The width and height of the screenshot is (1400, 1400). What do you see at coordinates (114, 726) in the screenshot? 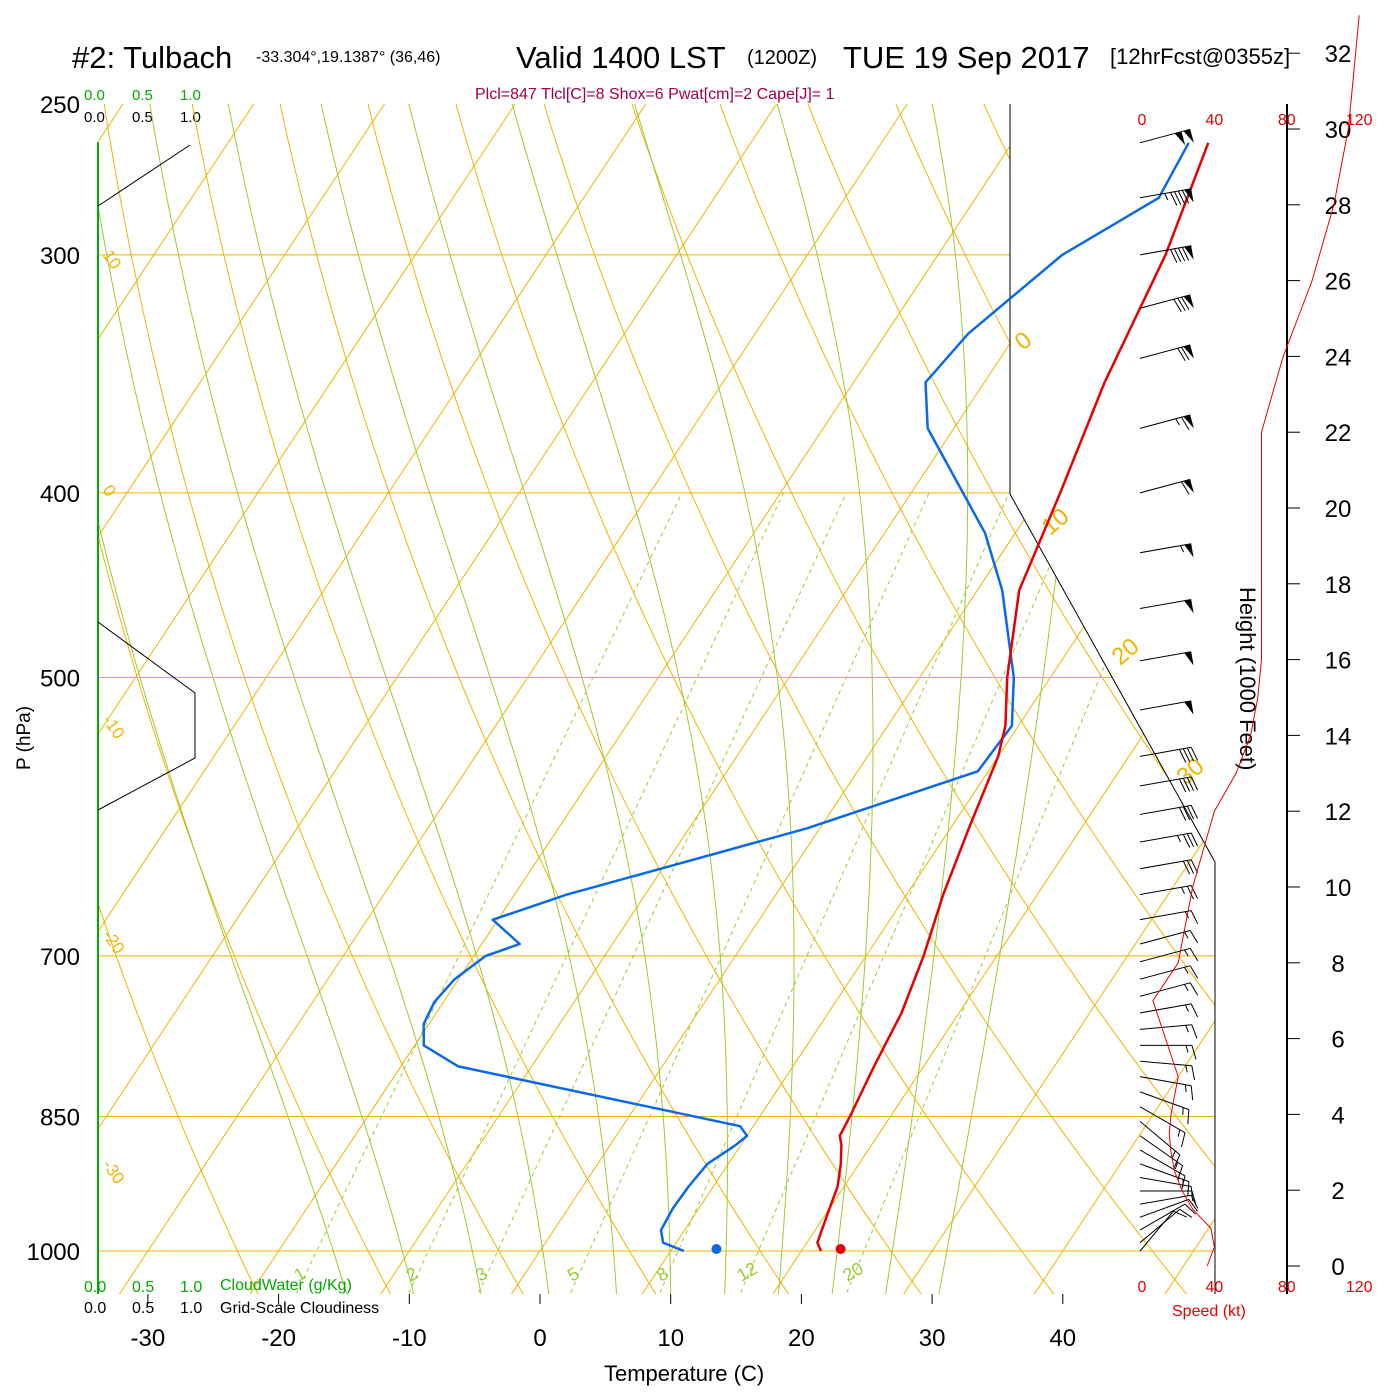
I see `isotherm-label: -10` at bounding box center [114, 726].